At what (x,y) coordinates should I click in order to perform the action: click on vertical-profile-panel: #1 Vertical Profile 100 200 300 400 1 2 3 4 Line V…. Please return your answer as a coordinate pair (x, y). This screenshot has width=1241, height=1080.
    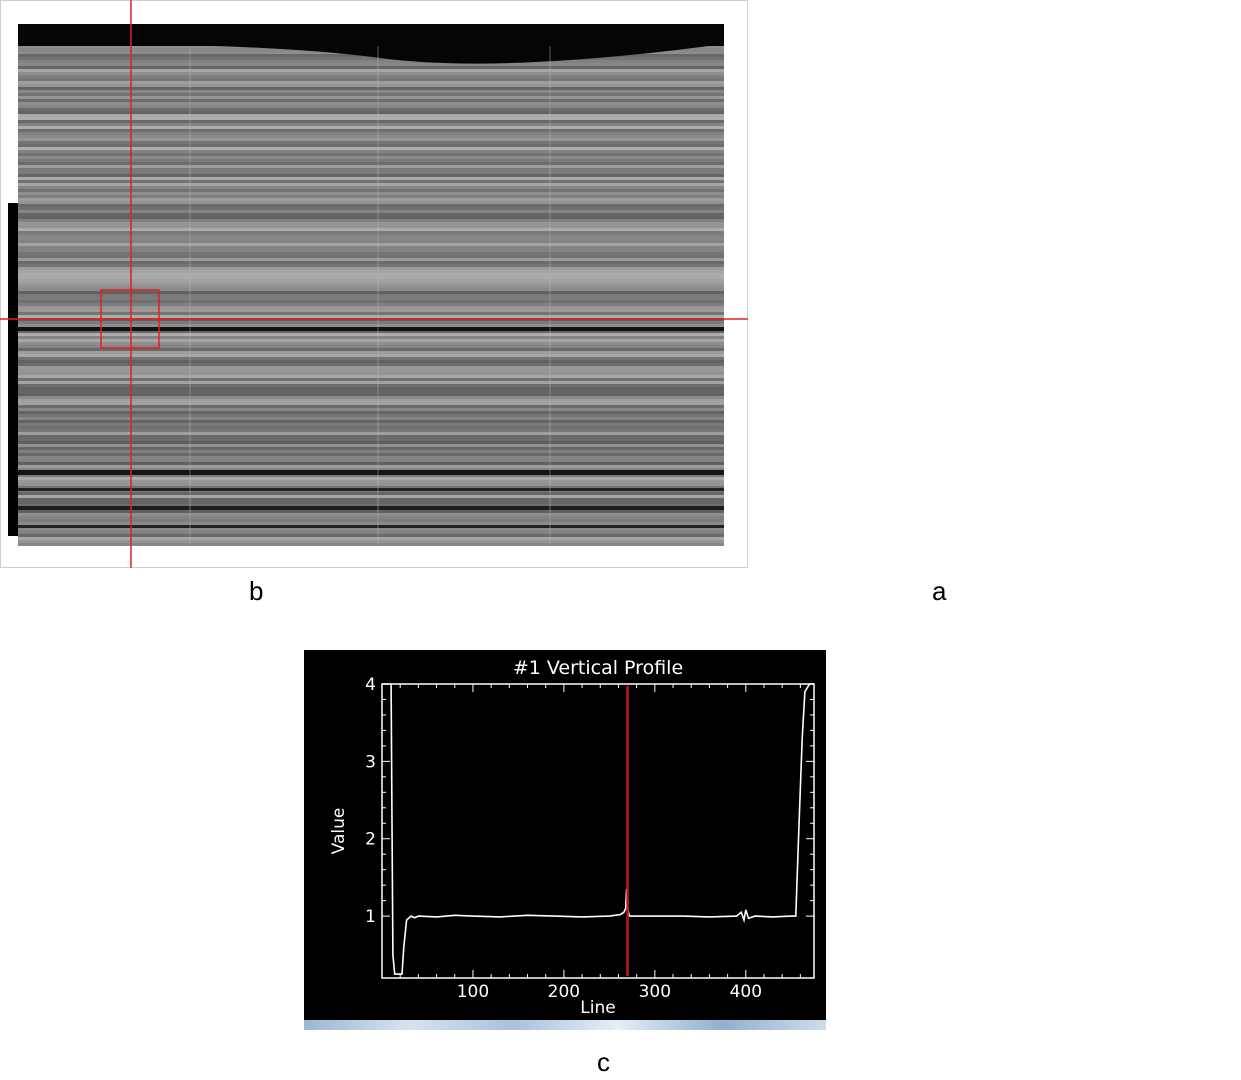
    Looking at the image, I should click on (565, 840).